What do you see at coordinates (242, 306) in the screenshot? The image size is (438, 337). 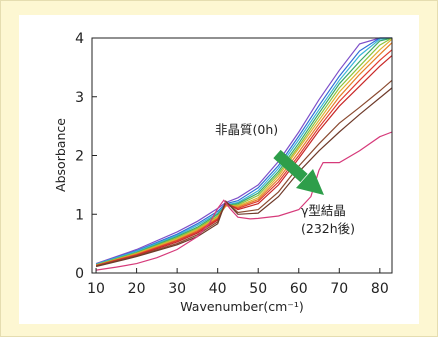 I see `x-axis-title: Wavenumber(cm⁻¹)` at bounding box center [242, 306].